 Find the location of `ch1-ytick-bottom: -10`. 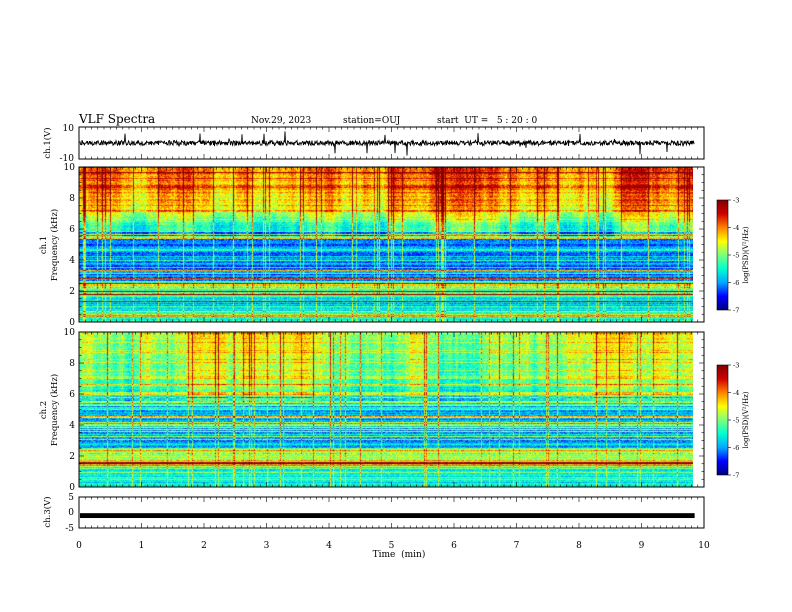

ch1-ytick-bottom: -10 is located at coordinates (67, 159).